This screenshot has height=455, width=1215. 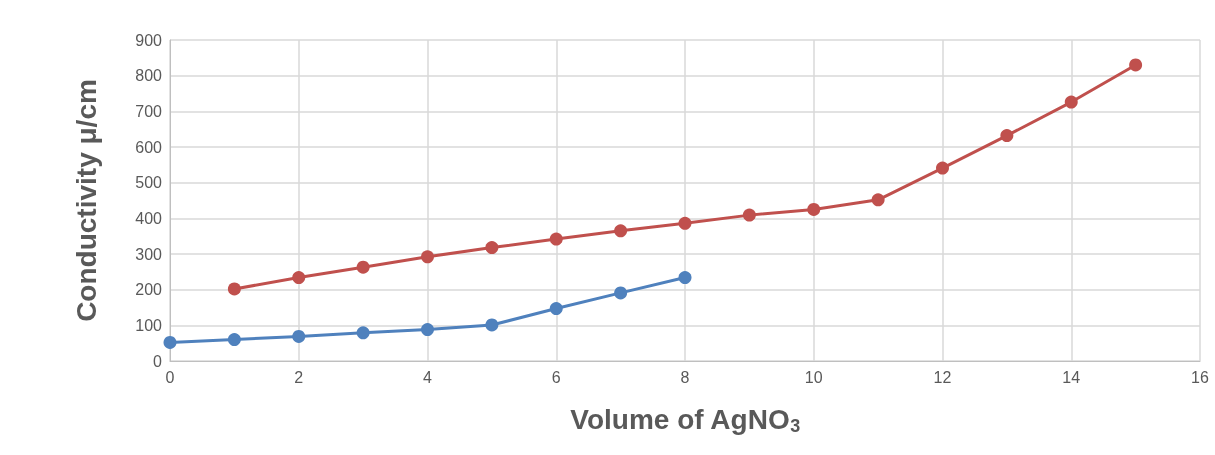 I want to click on y-tick-label: 600, so click(x=149, y=147).